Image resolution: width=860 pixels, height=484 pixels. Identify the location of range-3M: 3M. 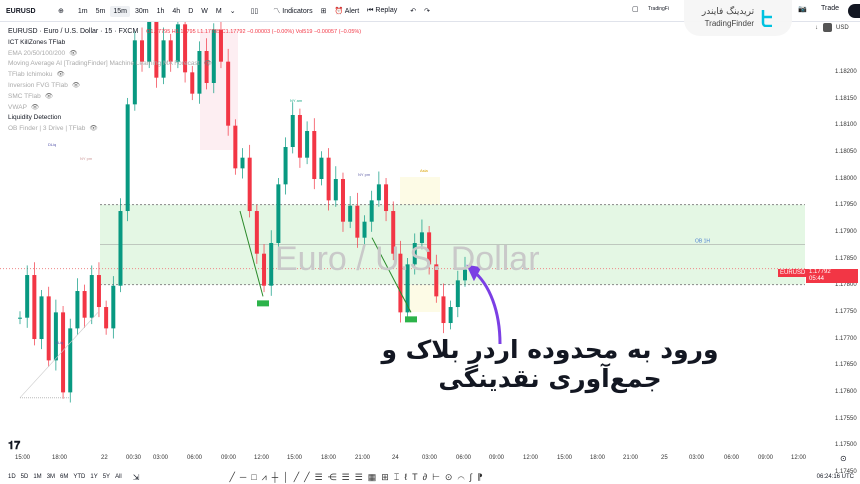
(51, 477).